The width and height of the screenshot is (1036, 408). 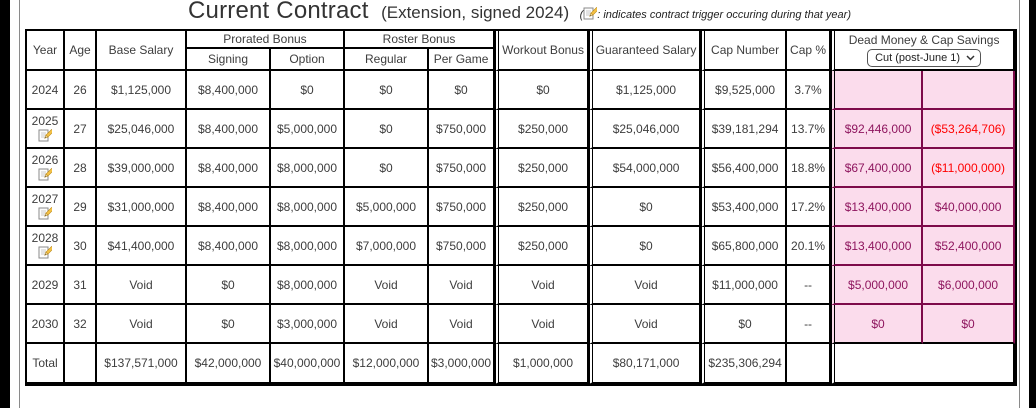 What do you see at coordinates (645, 364) in the screenshot?
I see `total-guaranteed-salary: $80,171,000` at bounding box center [645, 364].